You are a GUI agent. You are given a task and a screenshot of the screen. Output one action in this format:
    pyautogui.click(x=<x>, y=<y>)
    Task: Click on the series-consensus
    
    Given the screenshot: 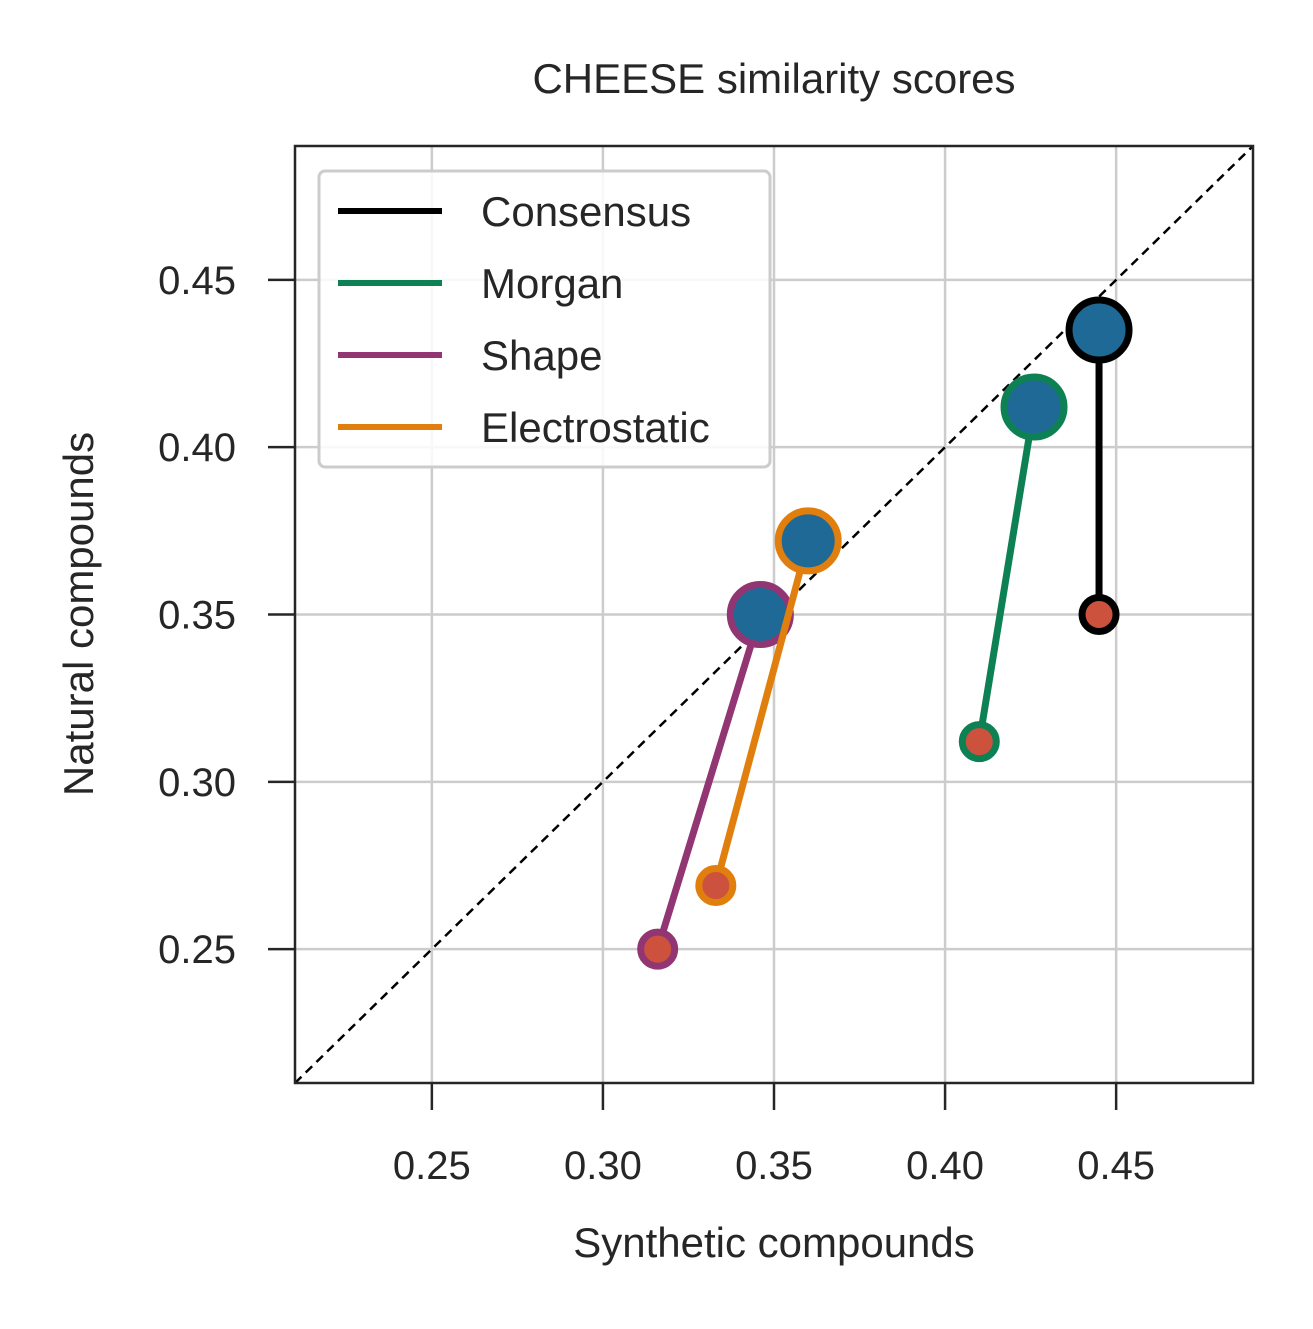 What is the action you would take?
    pyautogui.click(x=1099, y=465)
    